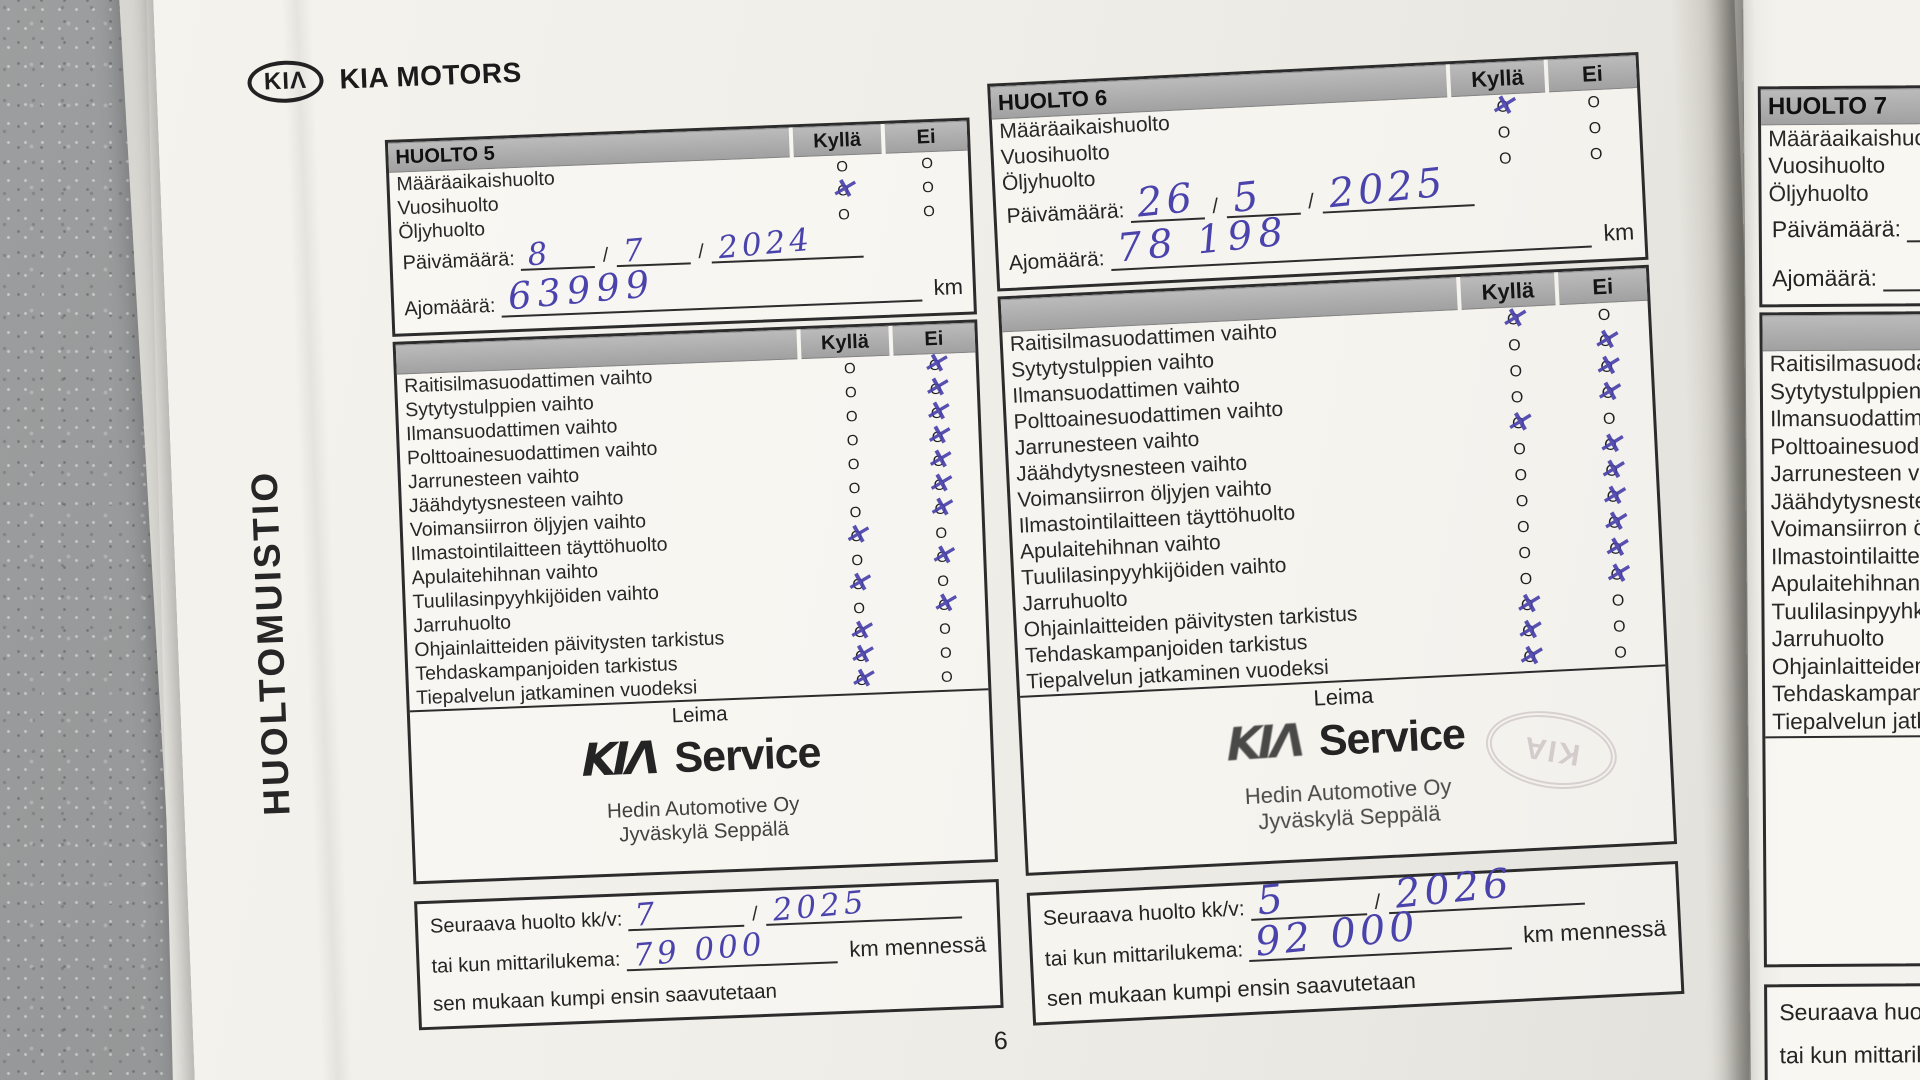 The width and height of the screenshot is (1920, 1080). I want to click on summary-label: Määräaikaishuolto, so click(1844, 138).